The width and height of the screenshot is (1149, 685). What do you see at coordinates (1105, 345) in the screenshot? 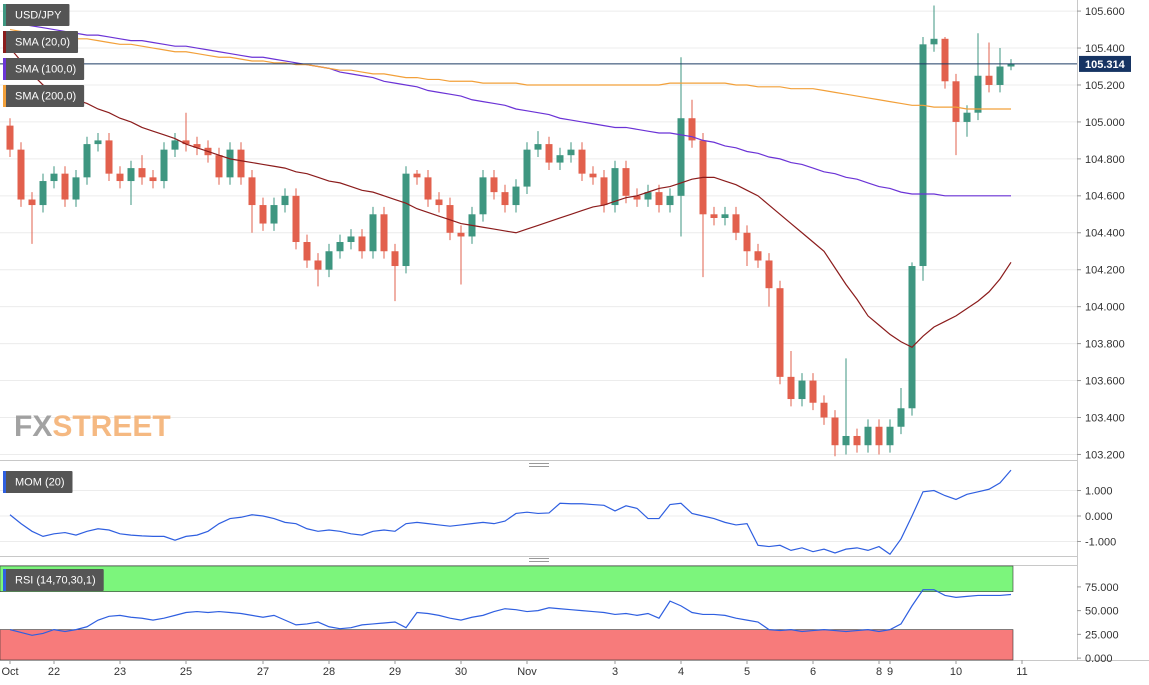
I see `y-tick-label: 103.800` at bounding box center [1105, 345].